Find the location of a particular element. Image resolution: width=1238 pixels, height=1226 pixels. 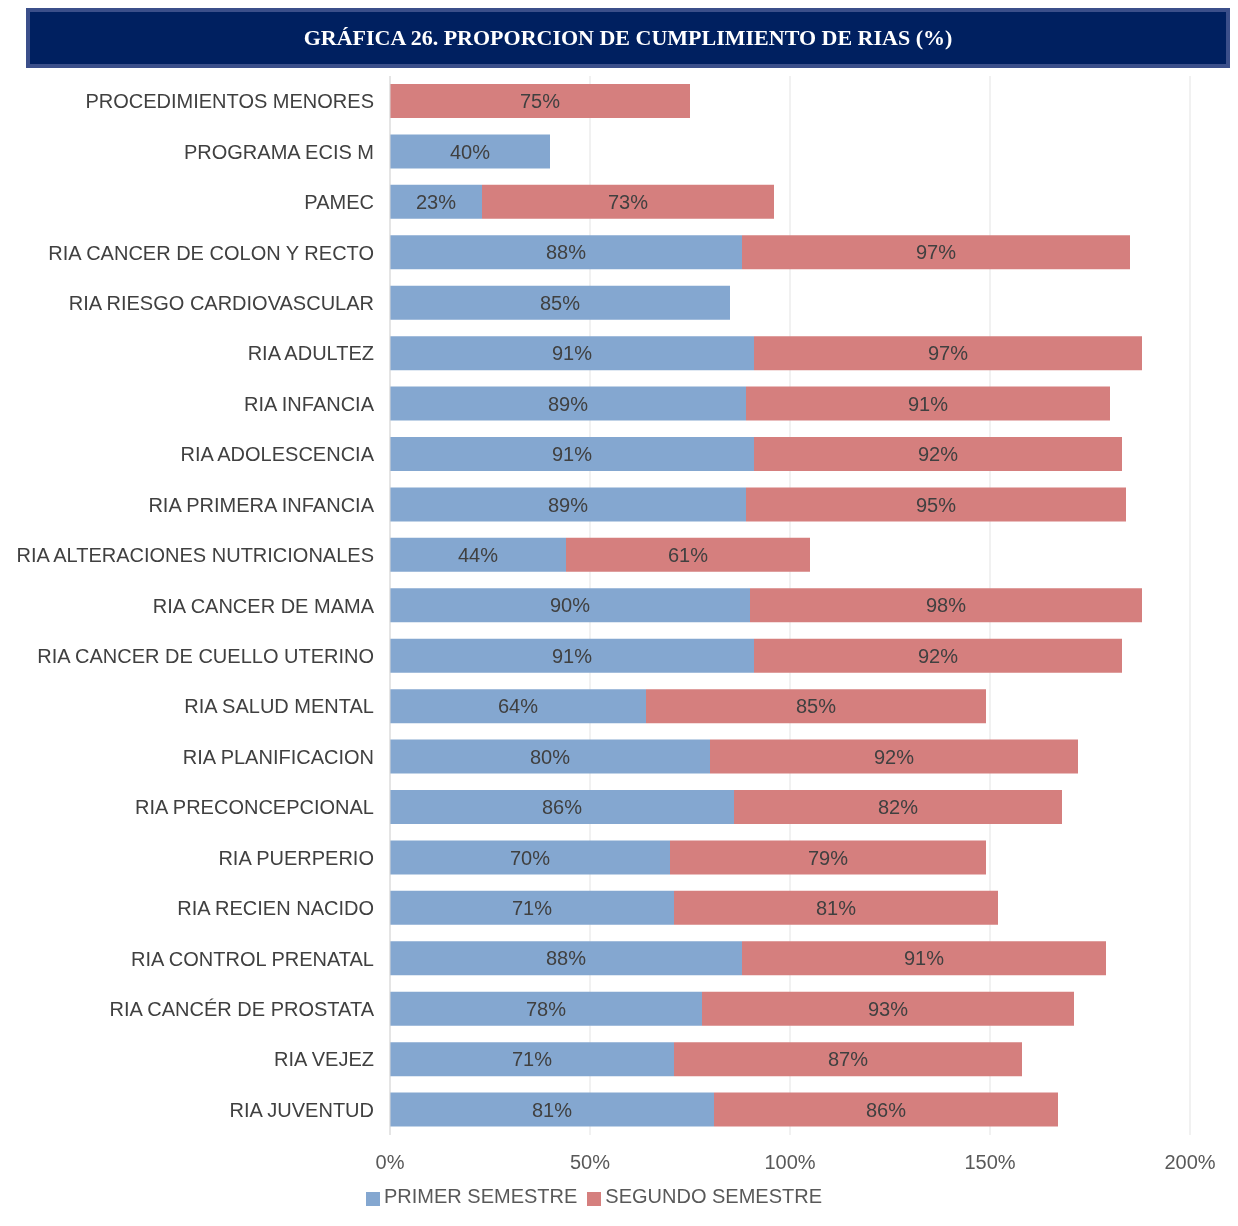

y-tick-label: RIA ADULTEZ is located at coordinates (310, 353).